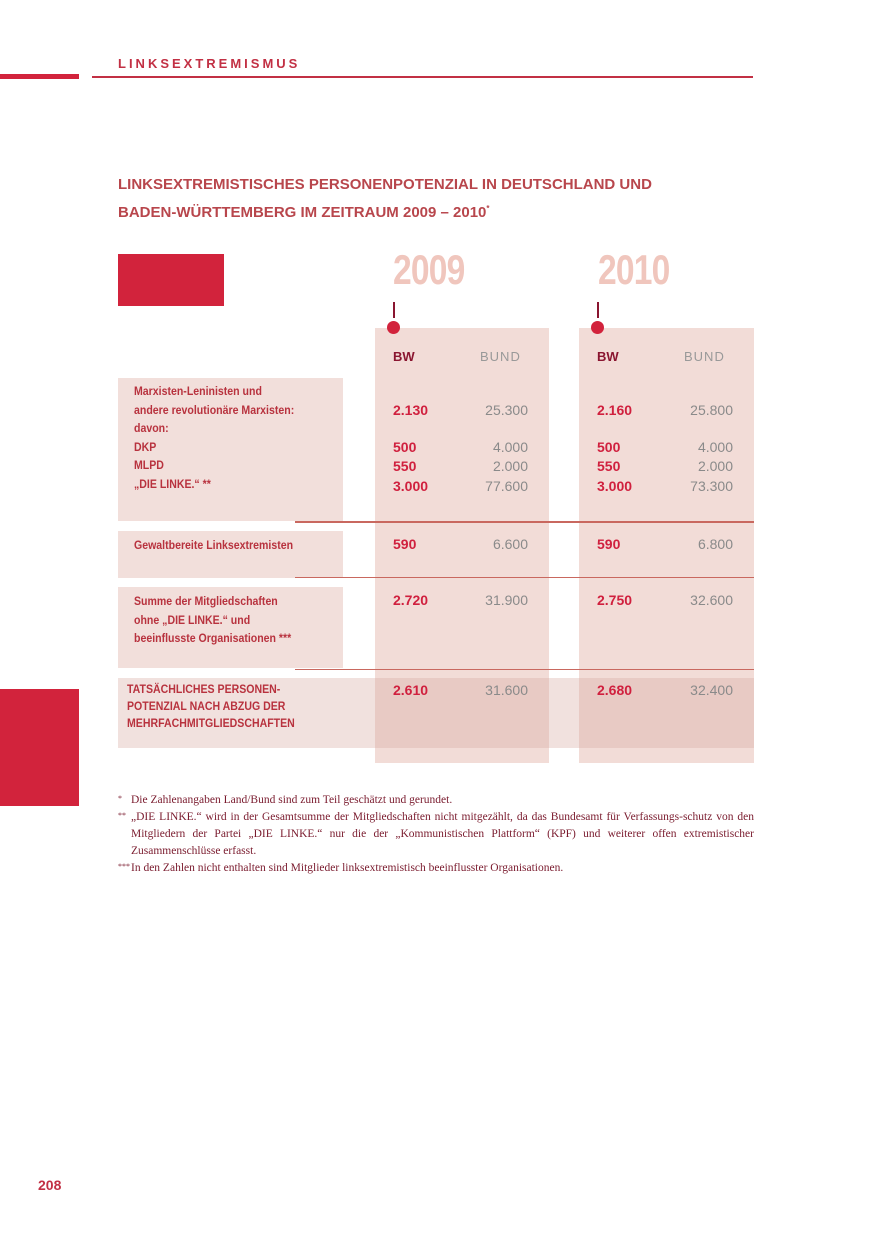  Describe the element at coordinates (204, 689) in the screenshot. I see `label-line: TATSÄCHLICHES PERSONEN-` at that location.